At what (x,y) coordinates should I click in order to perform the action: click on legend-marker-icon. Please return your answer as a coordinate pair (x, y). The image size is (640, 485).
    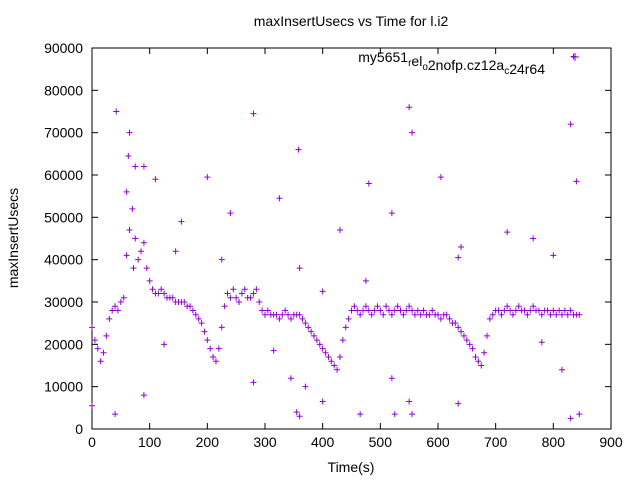
    Looking at the image, I should click on (575, 57).